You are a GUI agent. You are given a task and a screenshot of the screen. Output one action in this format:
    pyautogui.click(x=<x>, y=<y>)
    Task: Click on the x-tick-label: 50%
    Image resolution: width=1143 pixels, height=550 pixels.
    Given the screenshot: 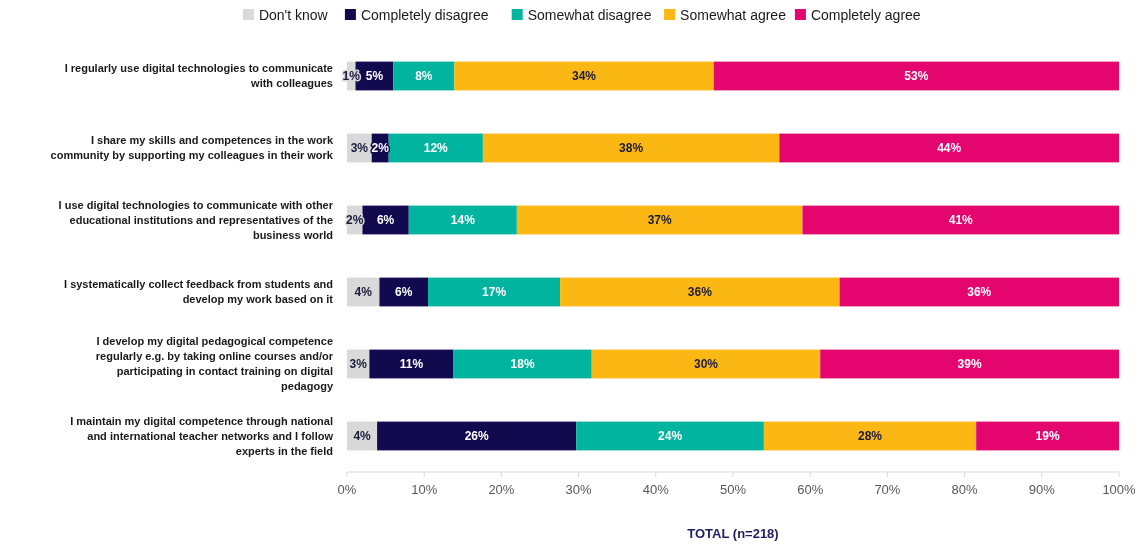 What is the action you would take?
    pyautogui.click(x=733, y=489)
    